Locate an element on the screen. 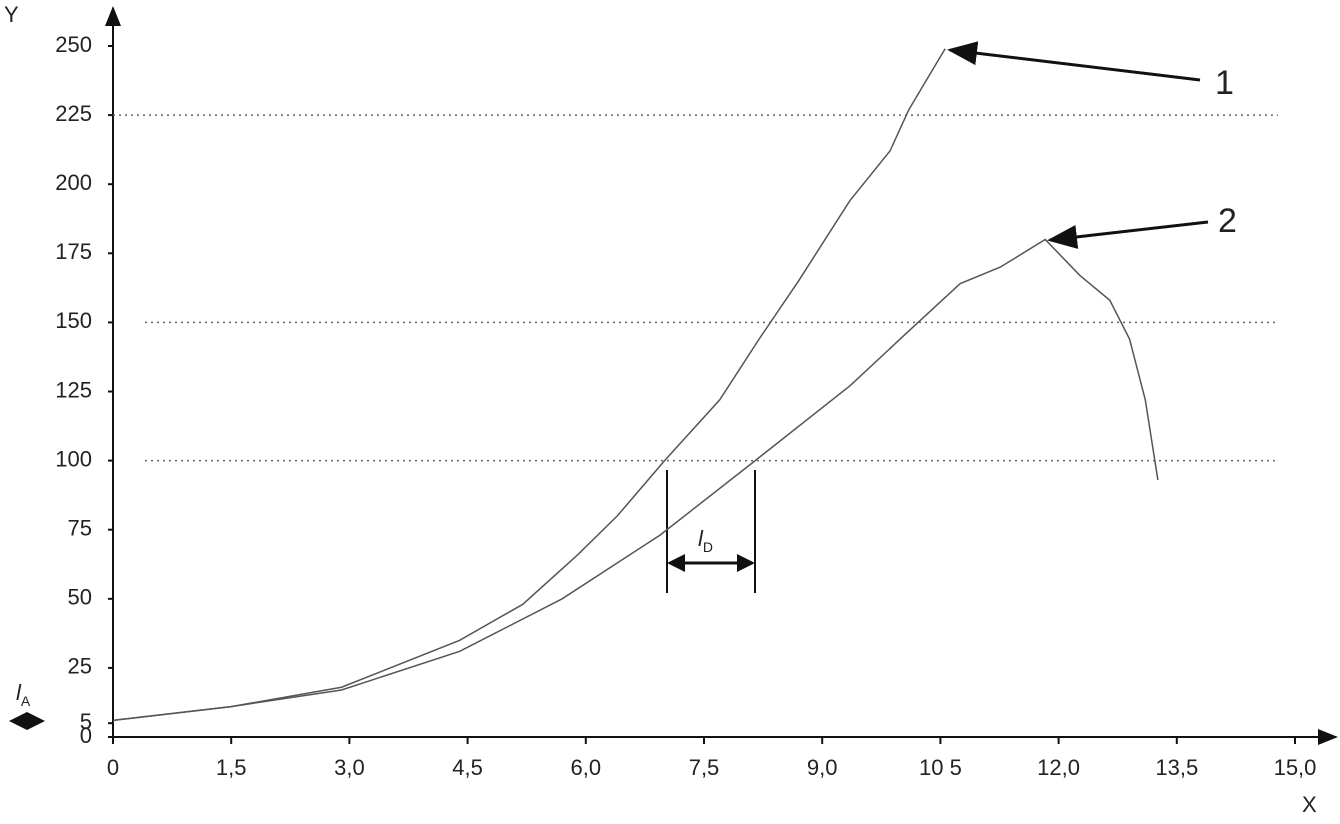  dimension-label: lD is located at coordinates (705, 540).